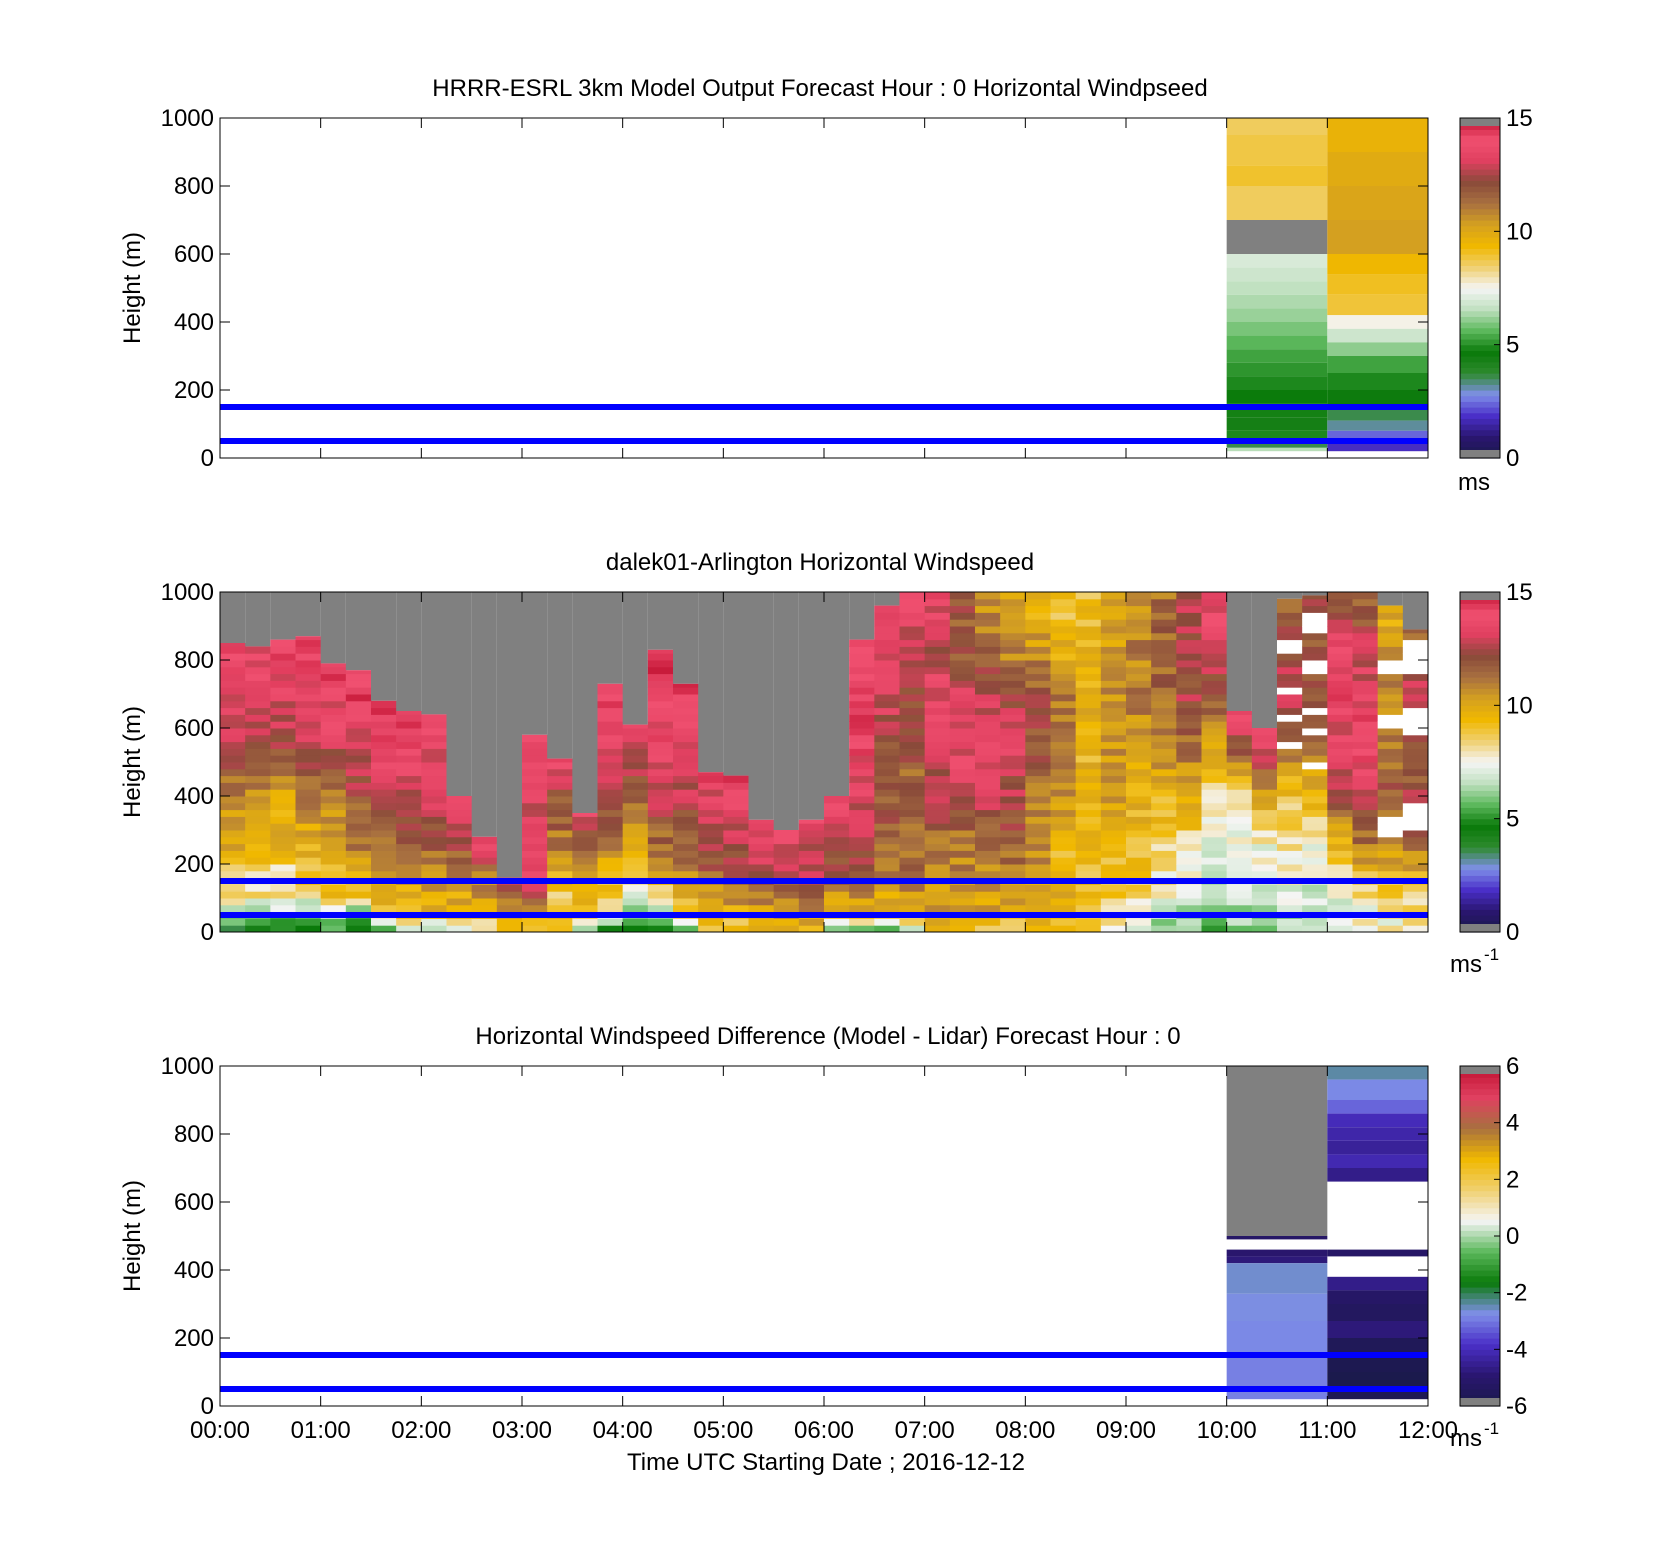 Image resolution: width=1680 pixels, height=1561 pixels. What do you see at coordinates (1480, 1402) in the screenshot?
I see `colorbar-cap` at bounding box center [1480, 1402].